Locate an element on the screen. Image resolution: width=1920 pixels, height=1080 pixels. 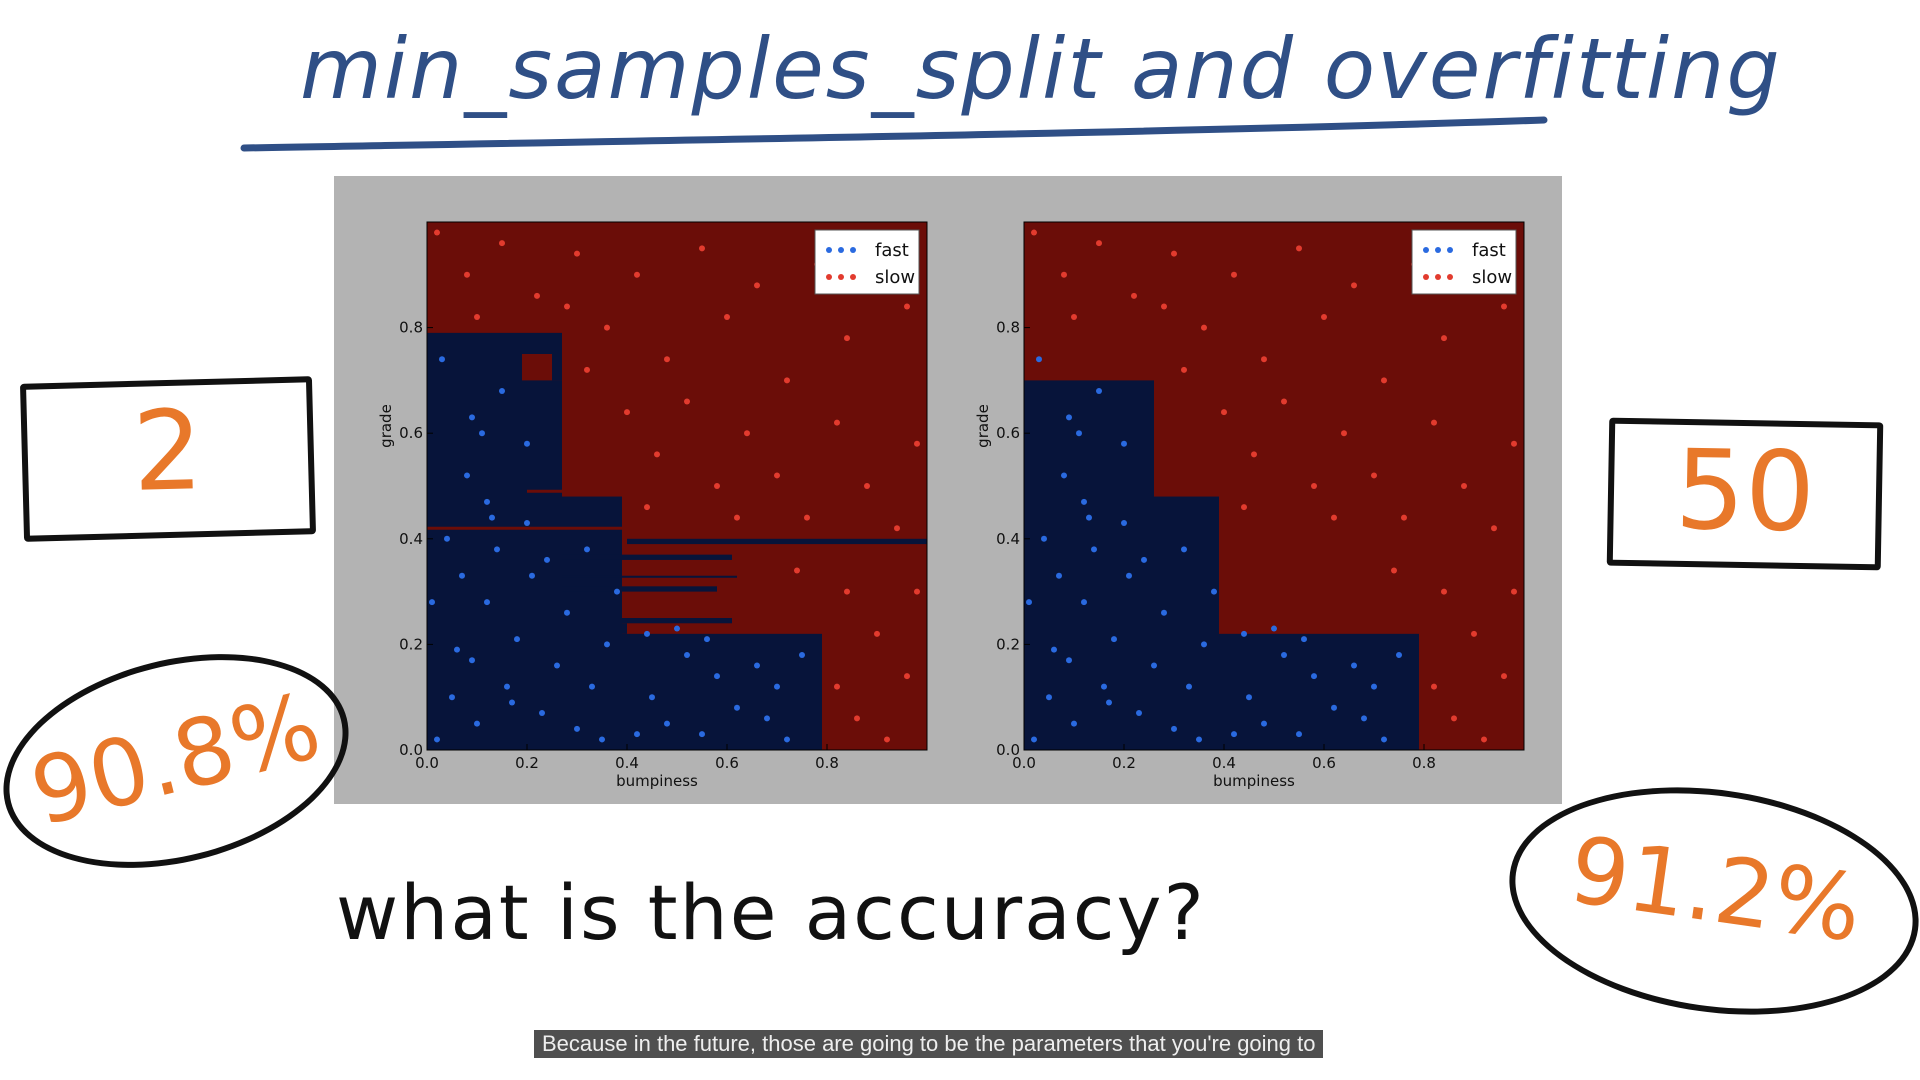
param-value-right: 50 is located at coordinates (1745, 491).